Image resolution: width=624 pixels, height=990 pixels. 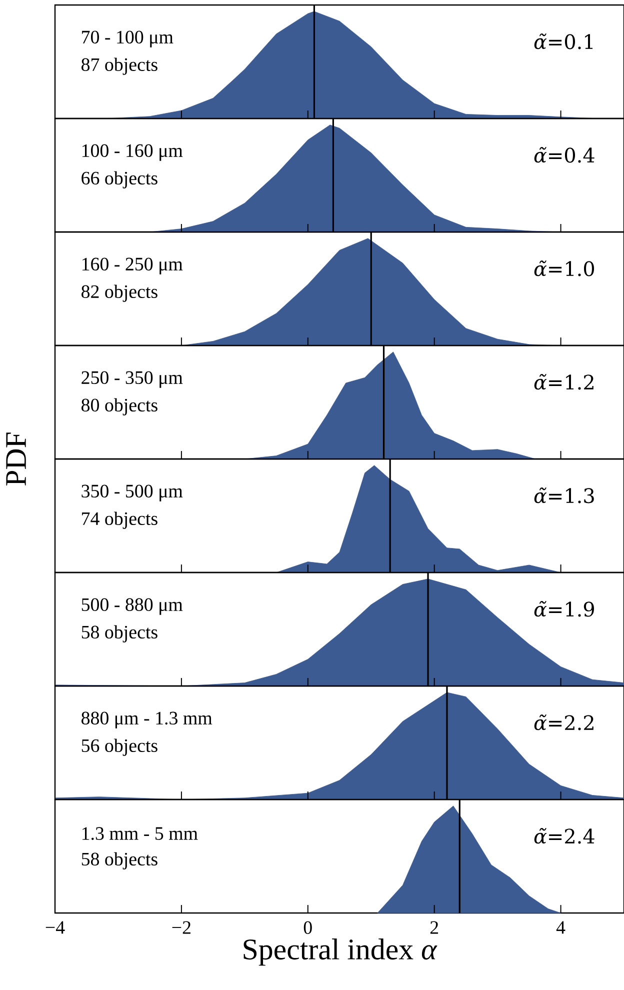 What do you see at coordinates (120, 747) in the screenshot?
I see `annotation: 56 objects` at bounding box center [120, 747].